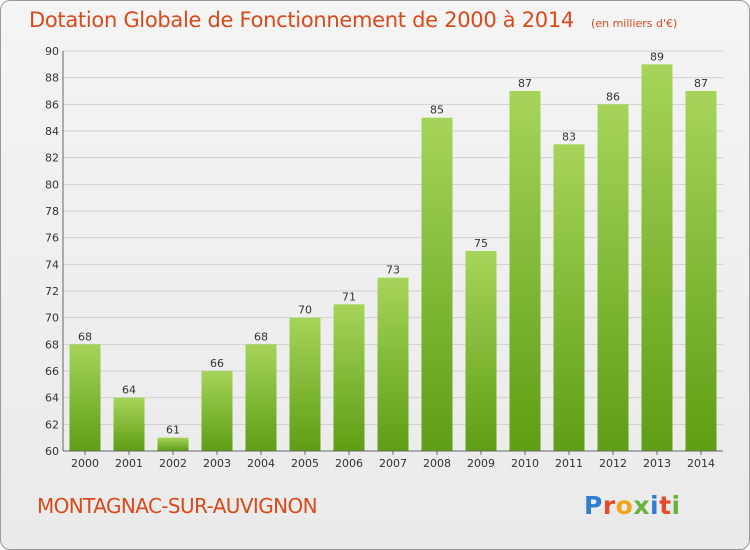 The width and height of the screenshot is (750, 550). Describe the element at coordinates (305, 463) in the screenshot. I see `x-tick-label: 2005` at that location.